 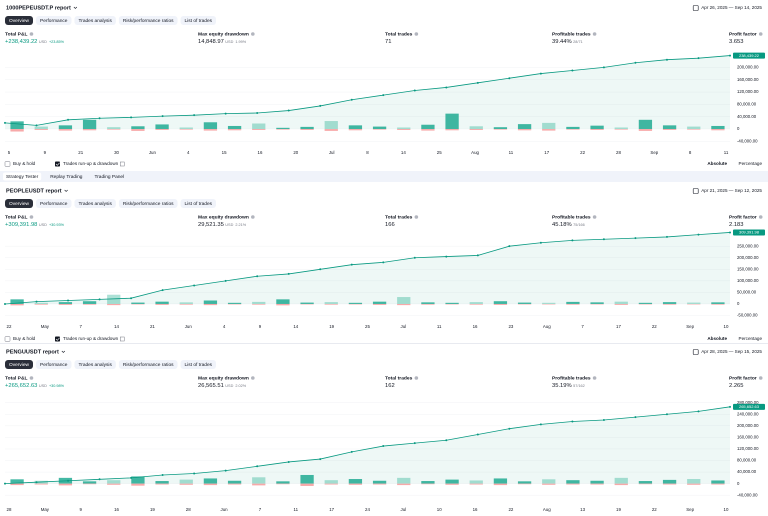 What do you see at coordinates (654, 509) in the screenshot?
I see `x-tick-label: 22` at bounding box center [654, 509].